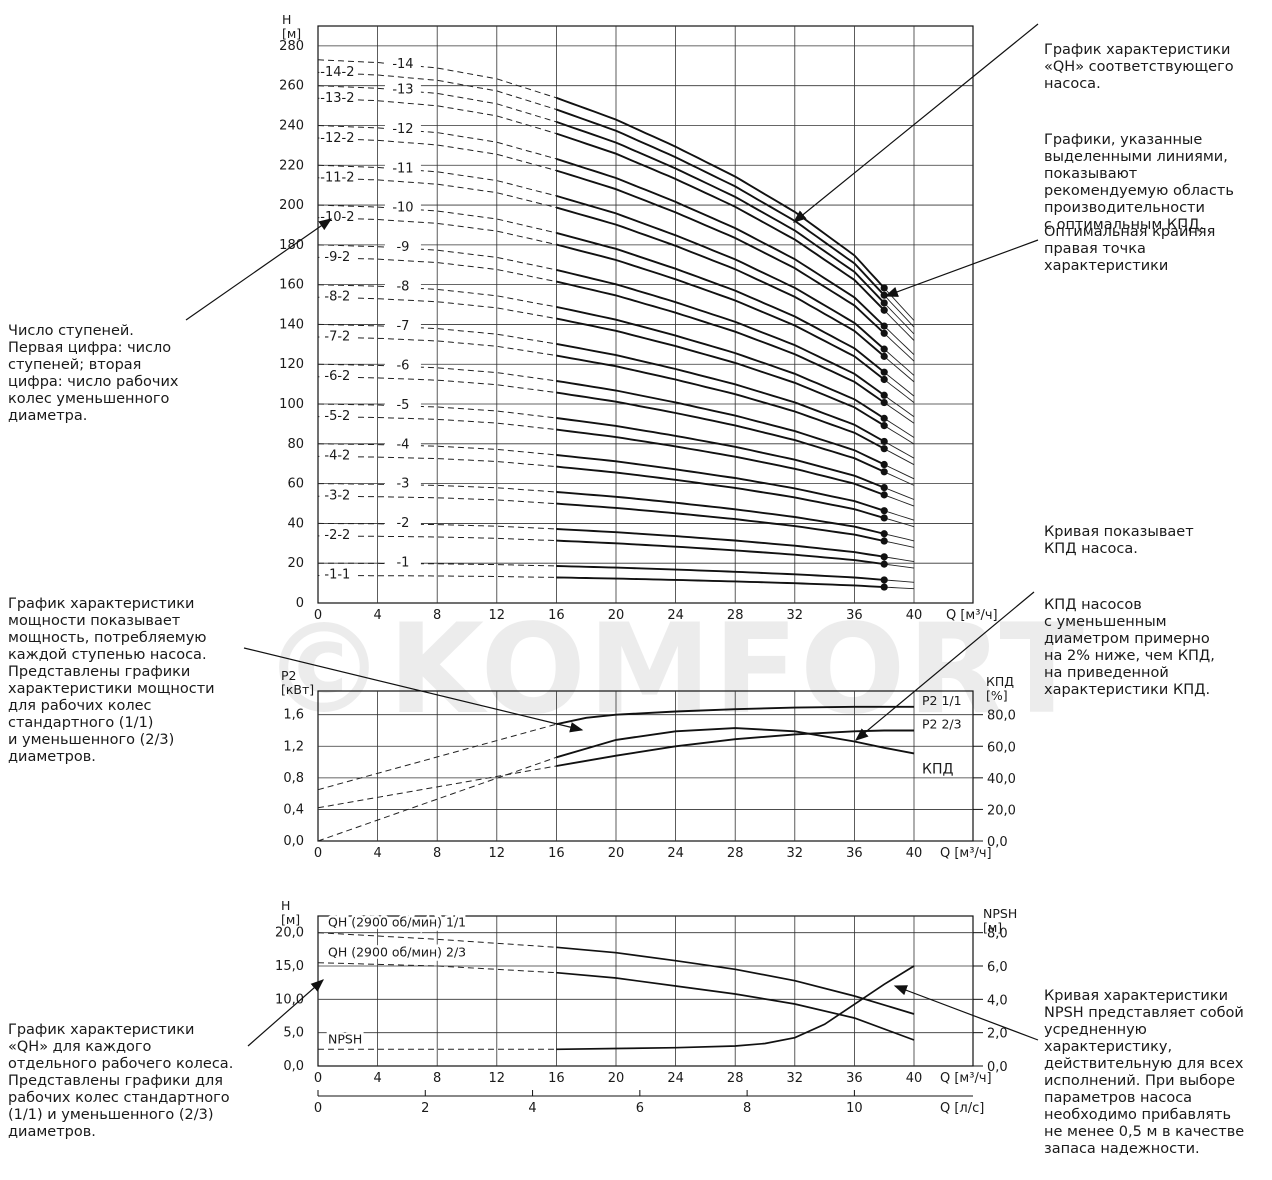 Image resolution: width=1272 pixels, height=1180 pixels. Describe the element at coordinates (899, 435) in the screenshot. I see `curve--8-2-tail` at that location.